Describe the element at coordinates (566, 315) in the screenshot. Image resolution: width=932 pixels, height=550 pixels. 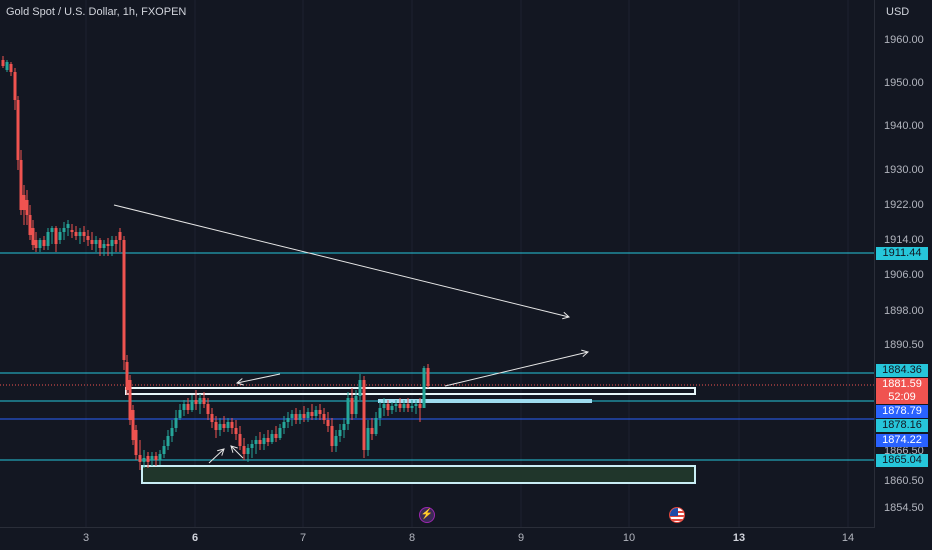
I see `downtrend-arrow-head` at that location.